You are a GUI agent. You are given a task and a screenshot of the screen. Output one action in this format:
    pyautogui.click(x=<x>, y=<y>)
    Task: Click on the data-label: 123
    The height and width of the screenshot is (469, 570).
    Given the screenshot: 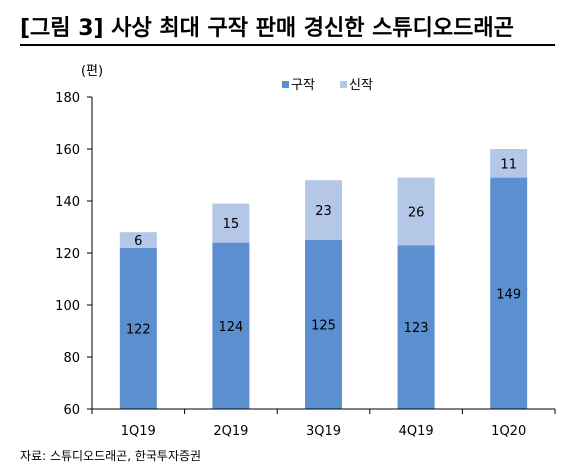 What is the action you would take?
    pyautogui.click(x=416, y=328)
    